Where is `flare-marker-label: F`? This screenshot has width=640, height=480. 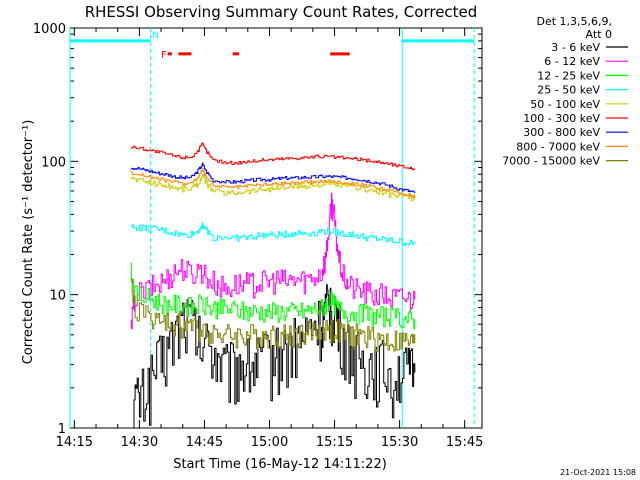 flare-marker-label: F is located at coordinates (164, 55).